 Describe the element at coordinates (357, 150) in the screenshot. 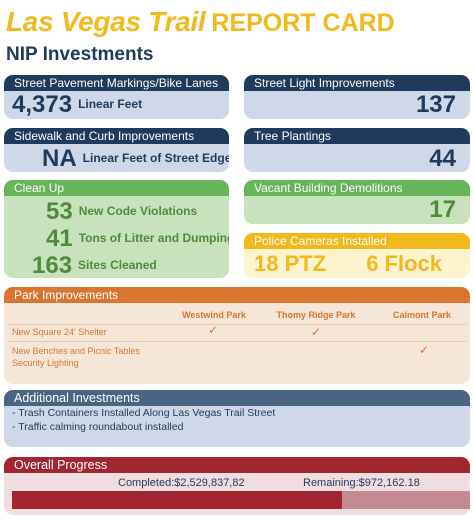

I see `card-tree-plantings: Tree Plantings 44` at that location.